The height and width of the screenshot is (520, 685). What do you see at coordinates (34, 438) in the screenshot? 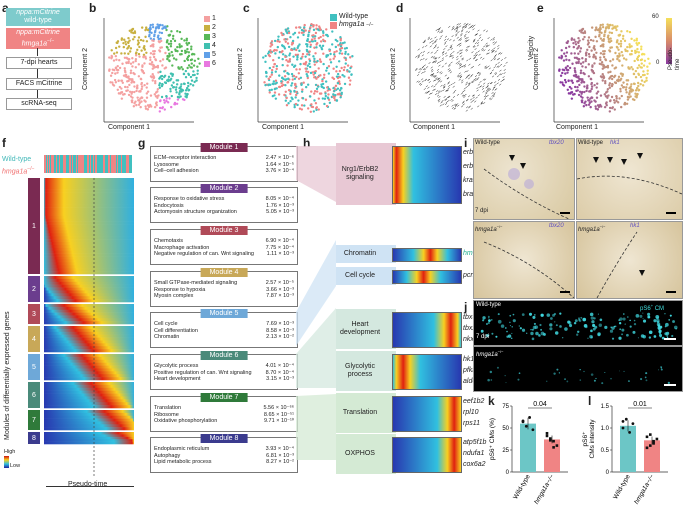
I see `module-bar-8: 8` at bounding box center [34, 438].